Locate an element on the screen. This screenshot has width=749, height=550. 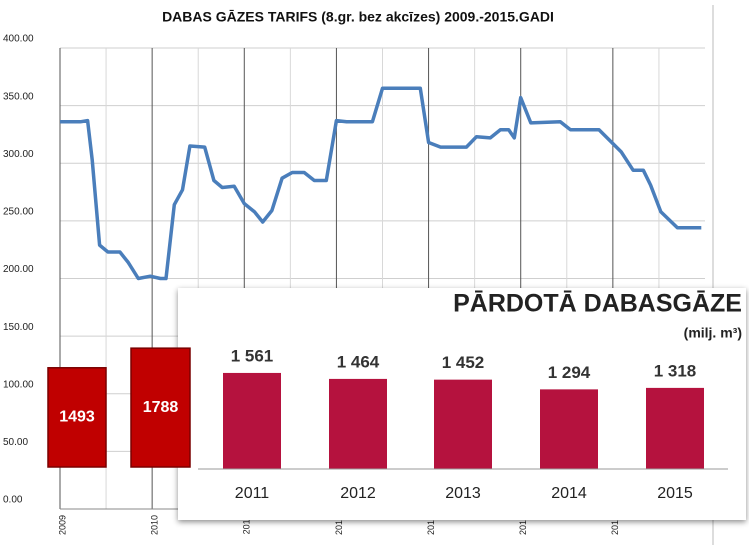
bar-title: PĀRDOTĀ DABASGĀZE is located at coordinates (597, 304).